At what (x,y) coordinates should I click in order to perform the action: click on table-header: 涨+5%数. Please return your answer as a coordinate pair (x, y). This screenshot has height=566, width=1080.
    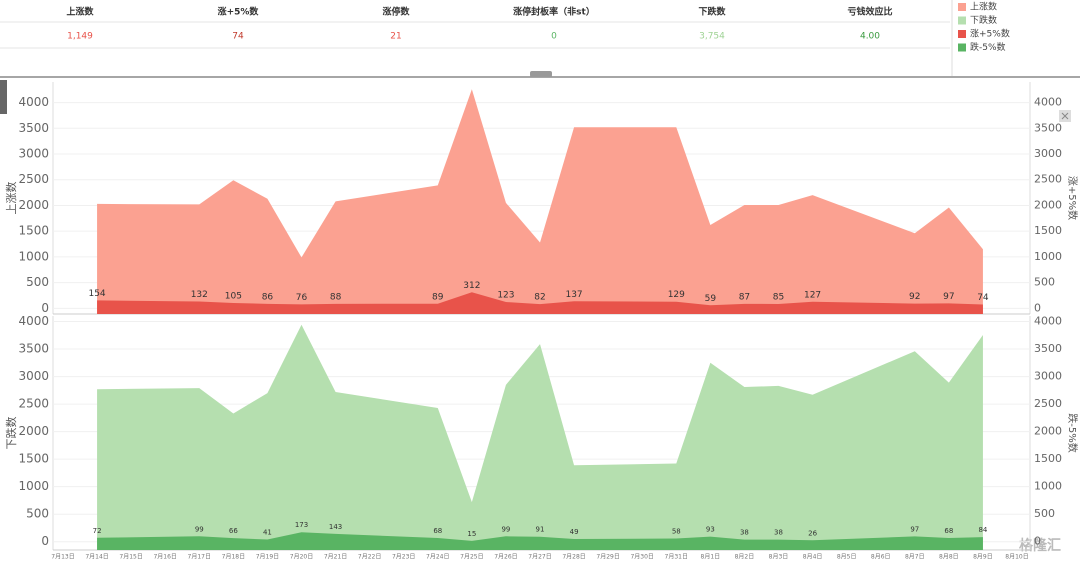
    Looking at the image, I should click on (239, 12).